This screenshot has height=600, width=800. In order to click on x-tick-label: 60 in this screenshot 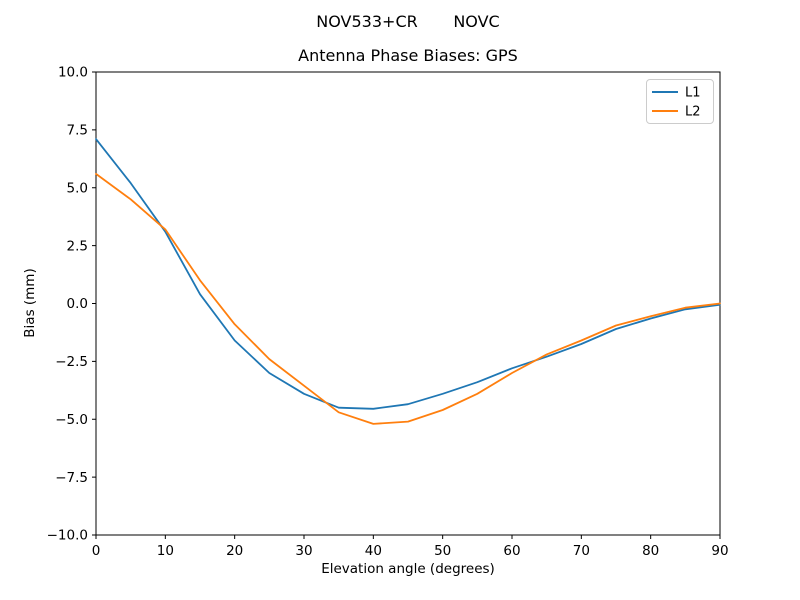, I will do `click(511, 551)`.